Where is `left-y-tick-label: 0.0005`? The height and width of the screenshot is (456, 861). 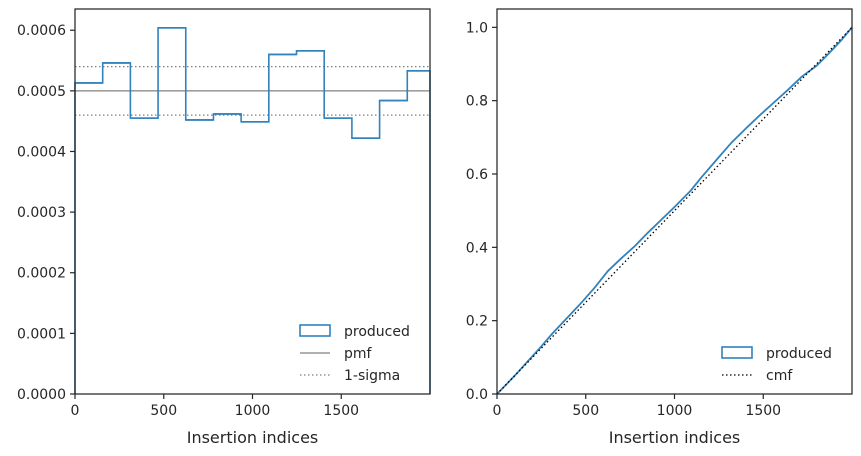 left-y-tick-label: 0.0005 is located at coordinates (41, 92).